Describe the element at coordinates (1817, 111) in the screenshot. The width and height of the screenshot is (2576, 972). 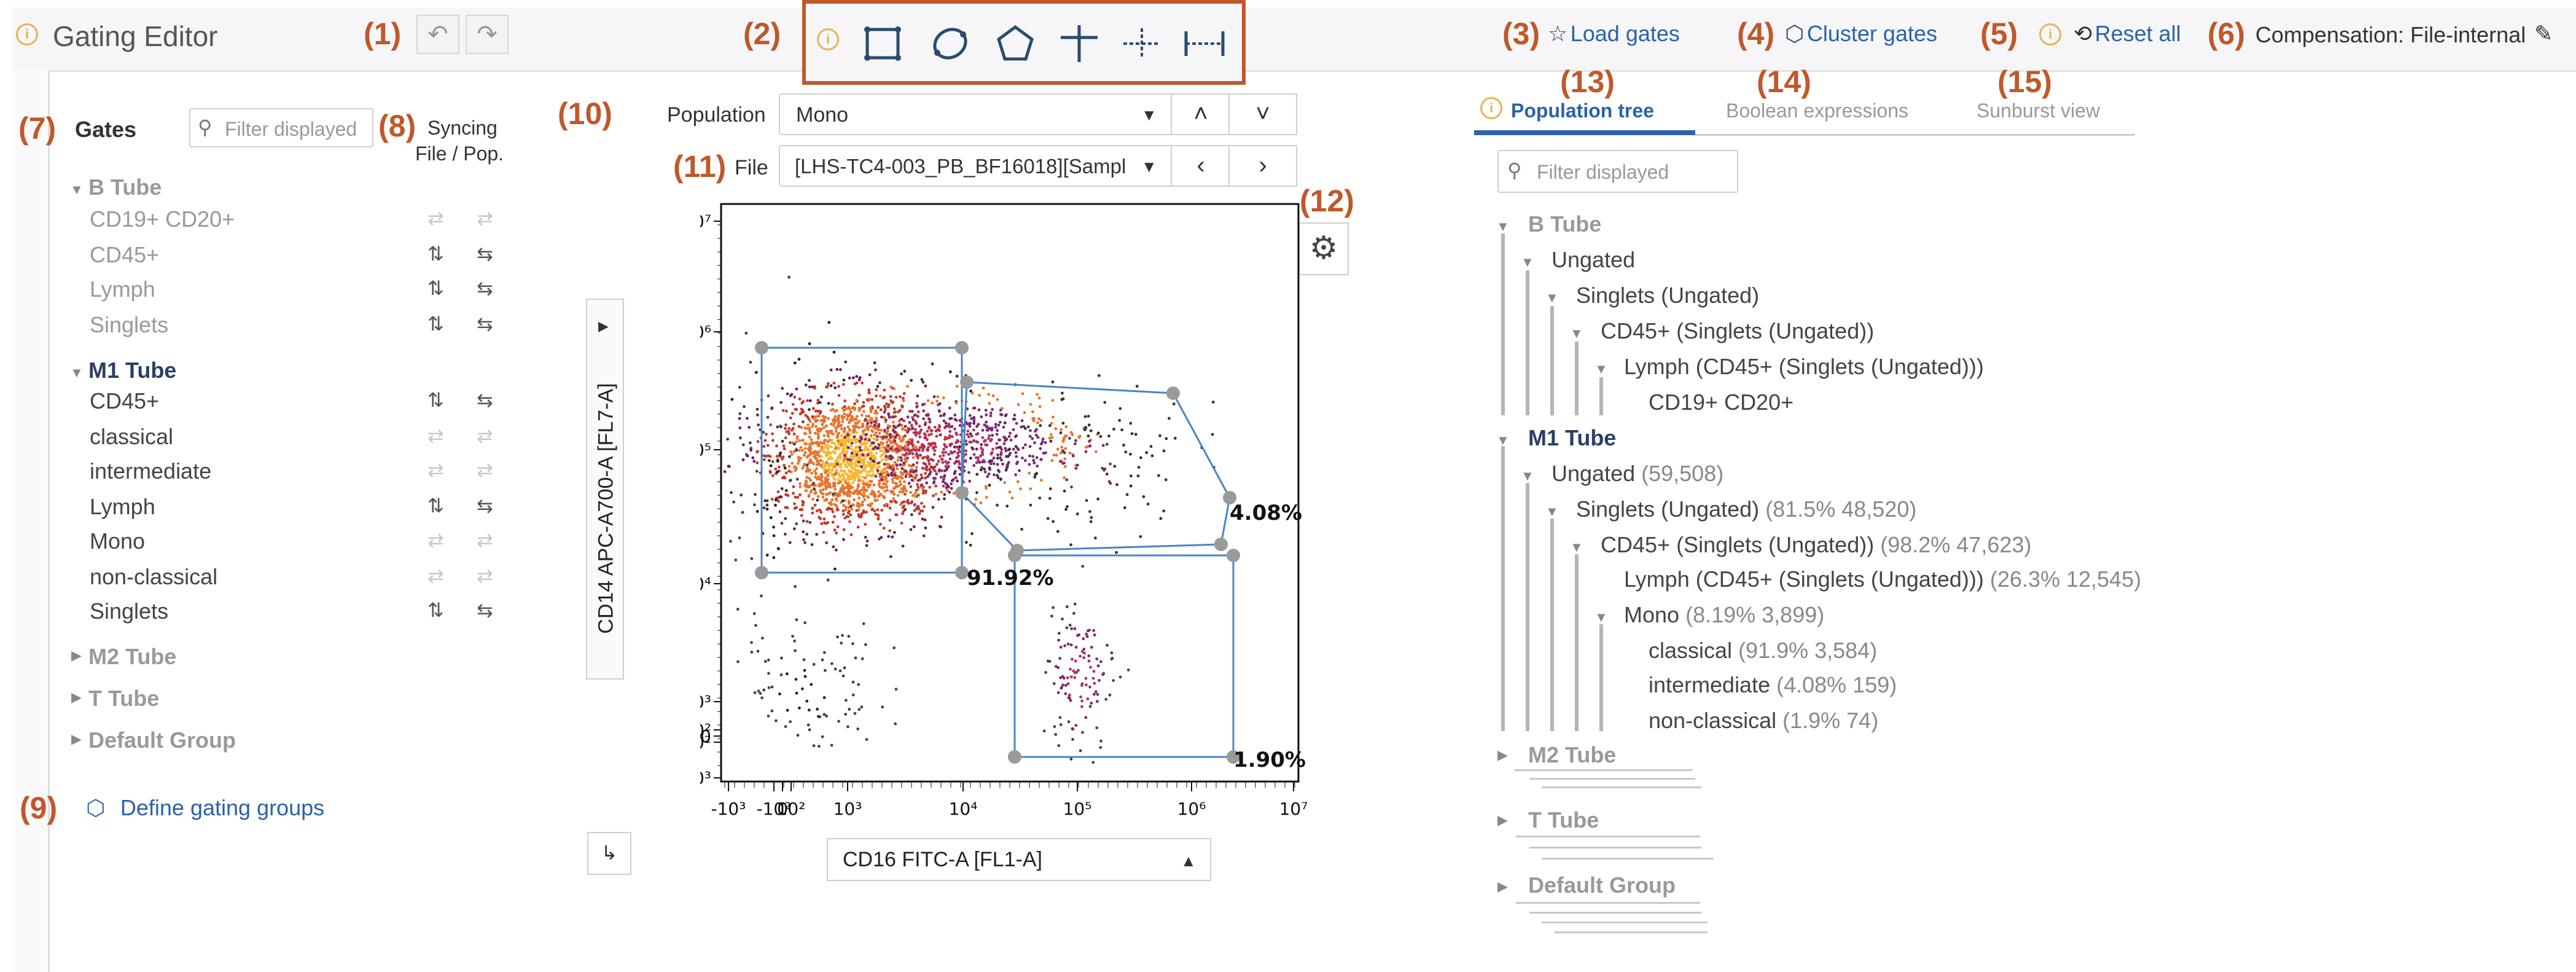
I see `tab-boolean-expressions: Boolean expressions` at that location.